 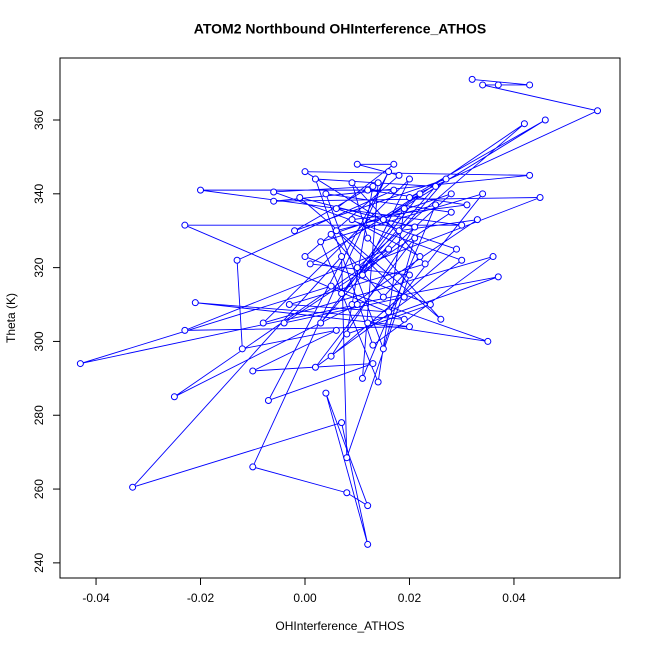 What do you see at coordinates (339, 626) in the screenshot?
I see `x-axis-label: OHInterference_ATHOS` at bounding box center [339, 626].